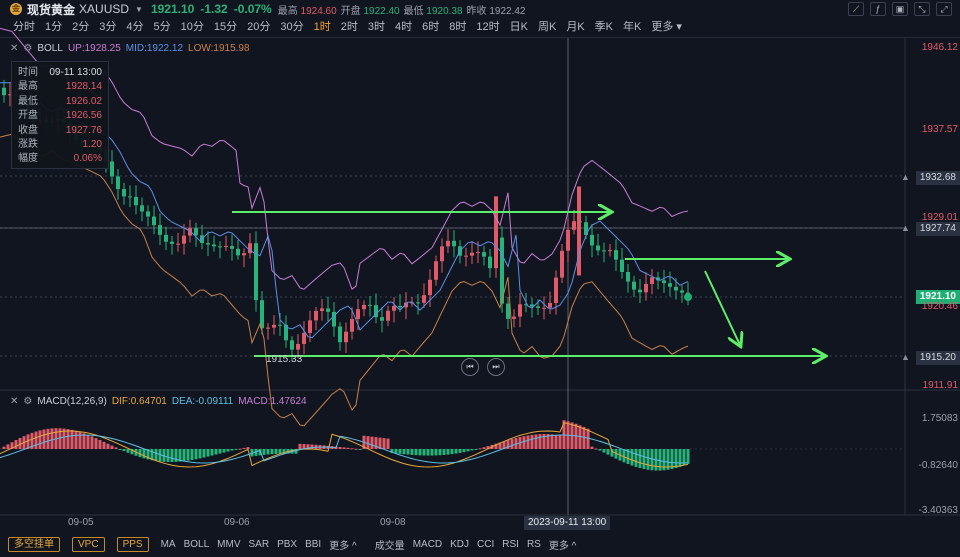 The height and width of the screenshot is (557, 960). I want to click on fullscreen-icon: ⤢, so click(944, 9).